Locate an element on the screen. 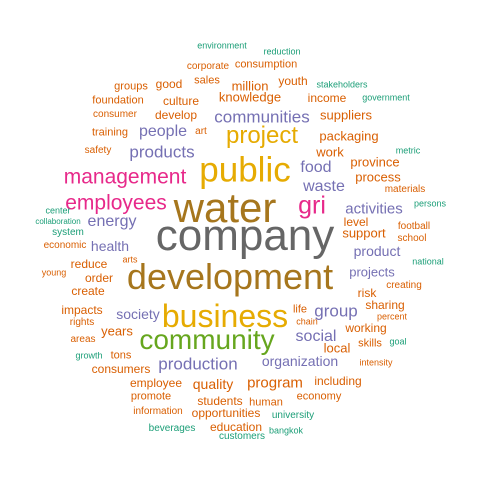  cloud-word: foundation is located at coordinates (118, 100).